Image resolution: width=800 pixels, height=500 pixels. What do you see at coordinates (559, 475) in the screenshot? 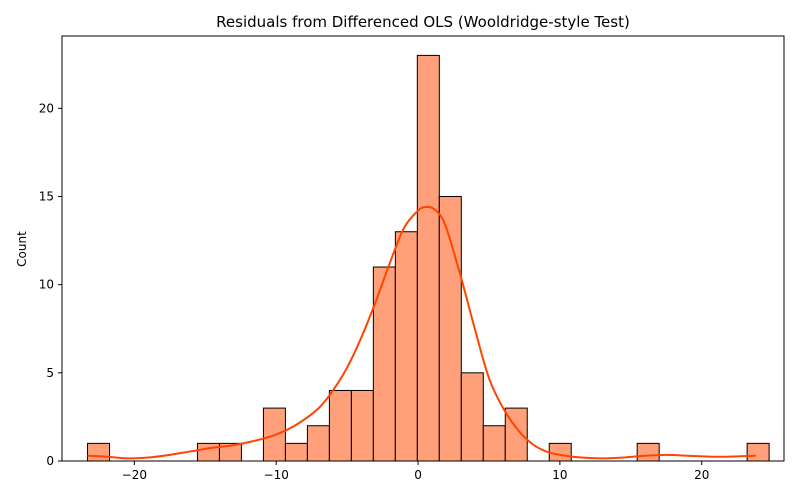
I see `x-tick-label: 10` at bounding box center [559, 475].